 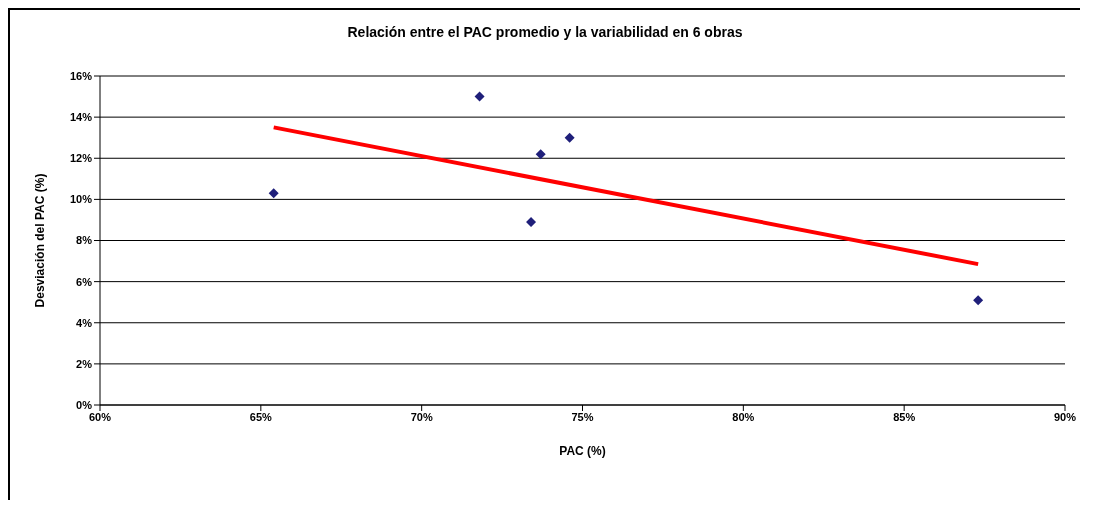 What do you see at coordinates (84, 363) in the screenshot?
I see `y-tick-label: 2%` at bounding box center [84, 363].